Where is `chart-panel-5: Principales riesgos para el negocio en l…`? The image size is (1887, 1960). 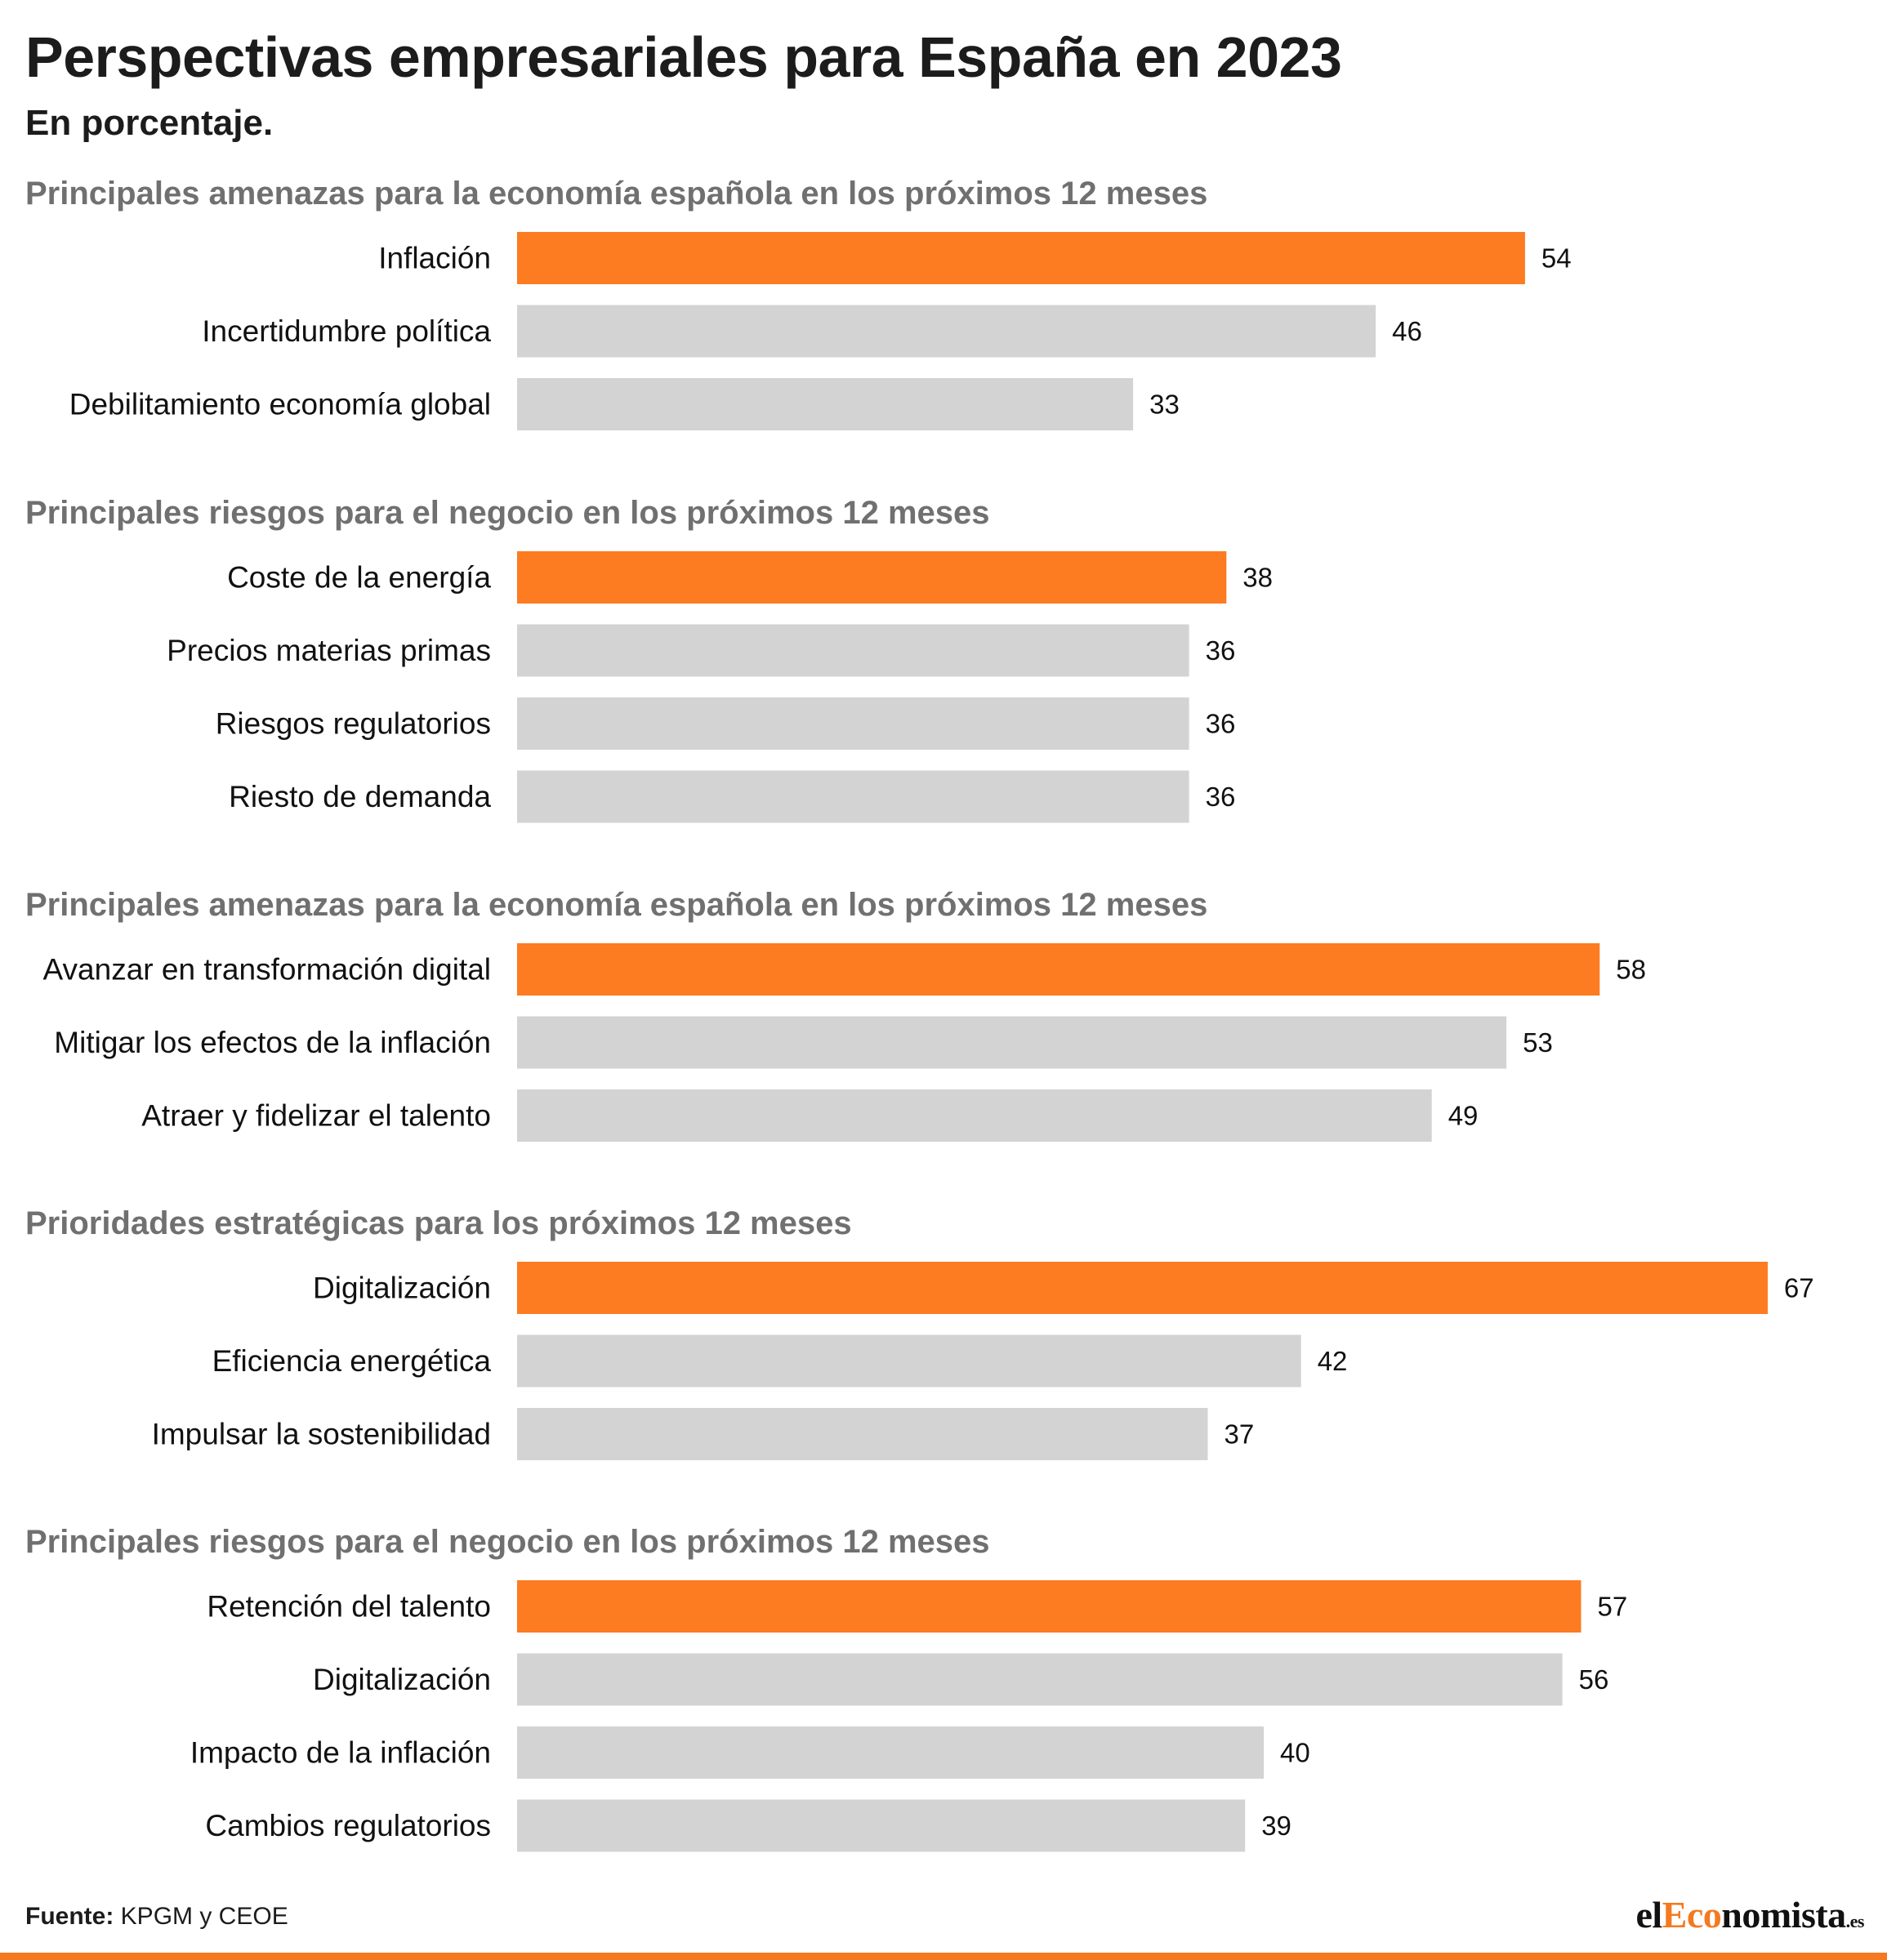
chart-panel-5: Principales riesgos para el negocio en l… is located at coordinates (826, 1688).